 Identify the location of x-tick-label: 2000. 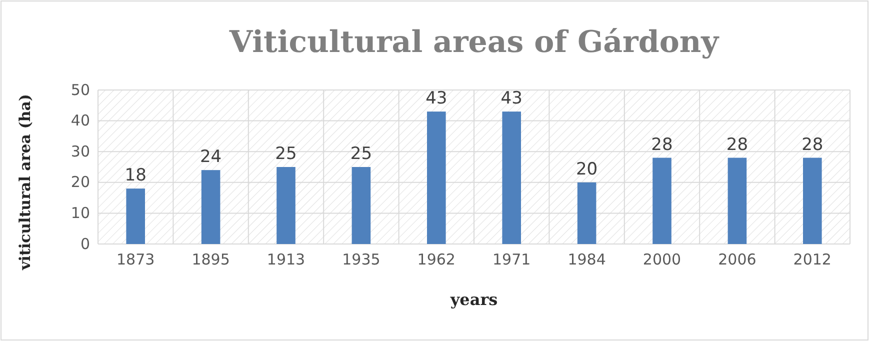
(662, 259).